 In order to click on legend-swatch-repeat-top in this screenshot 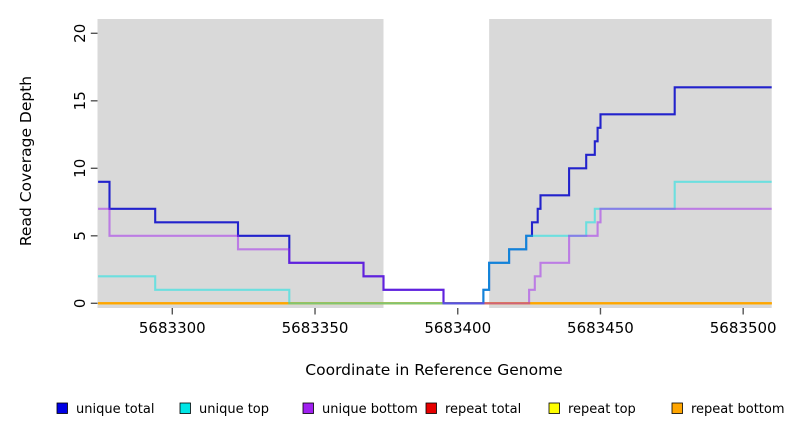, I will do `click(554, 408)`.